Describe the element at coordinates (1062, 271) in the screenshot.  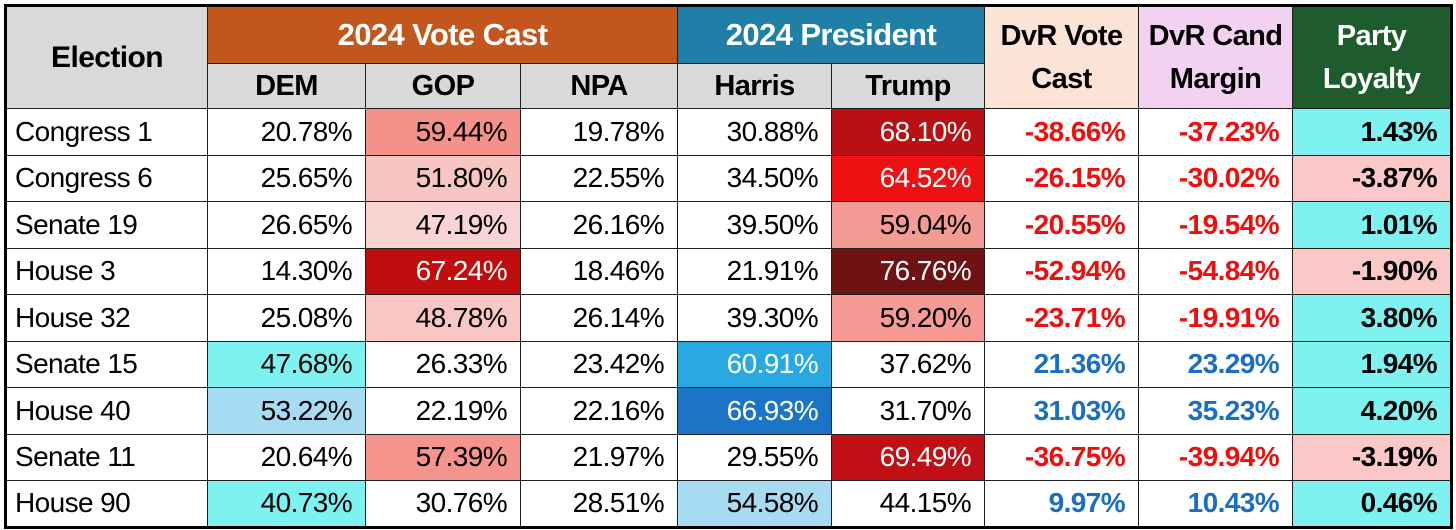
I see `dvr-vote-cast-cell: -52.94%` at that location.